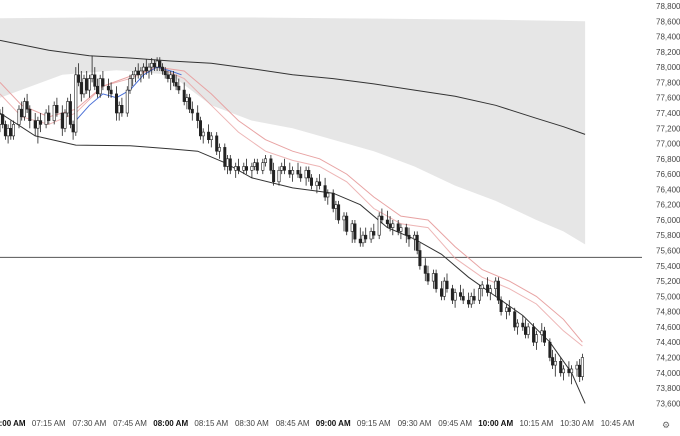 The height and width of the screenshot is (436, 680). I want to click on price-tick-label: 76,800.0, so click(668, 159).